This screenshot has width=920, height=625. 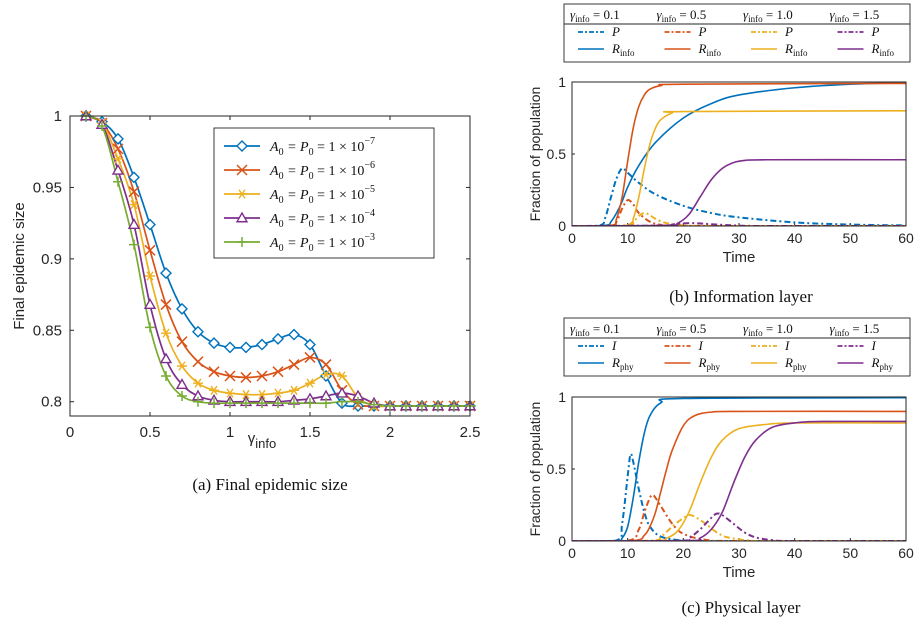 I want to click on x-axis-label: γinfo, so click(x=262, y=440).